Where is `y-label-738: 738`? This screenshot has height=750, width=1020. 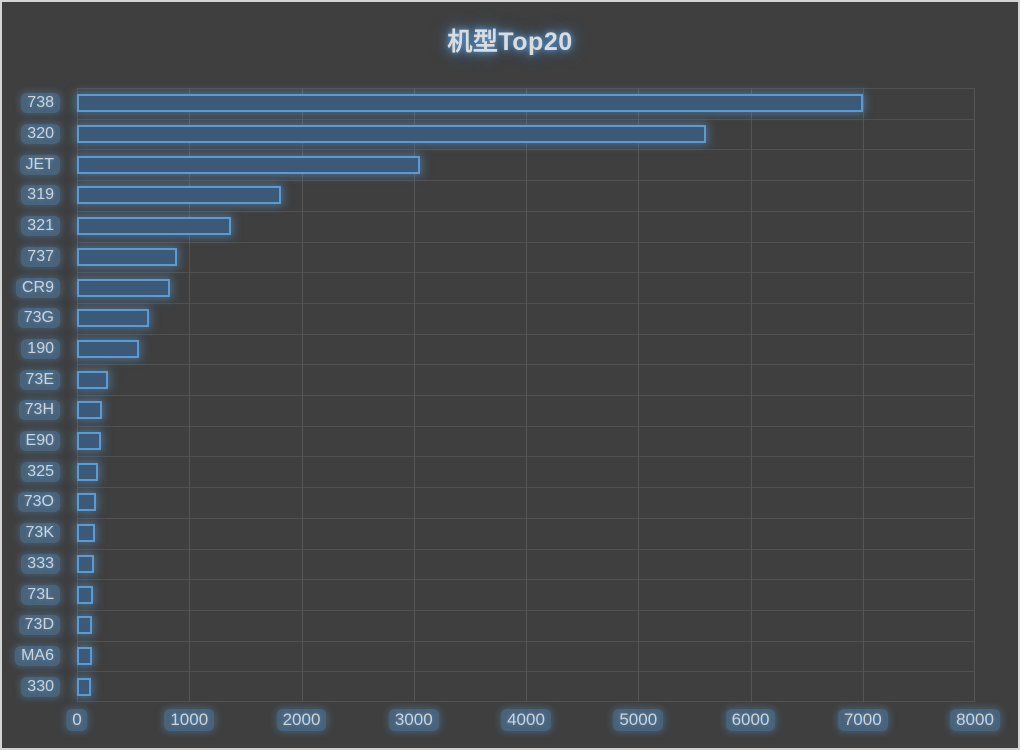 y-label-738: 738 is located at coordinates (40, 103).